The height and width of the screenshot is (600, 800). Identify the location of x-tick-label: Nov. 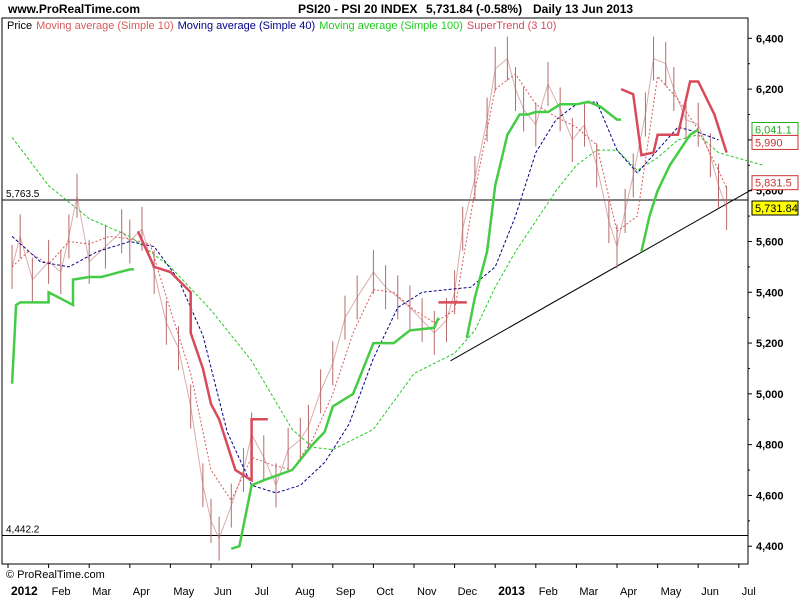
(427, 592).